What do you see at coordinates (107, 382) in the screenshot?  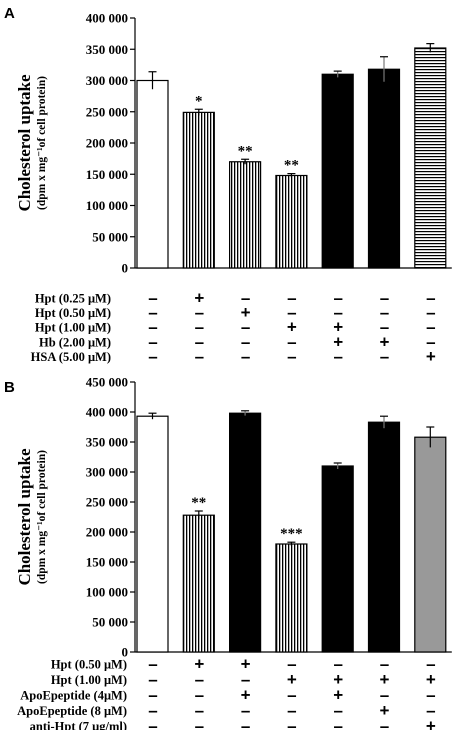 I see `y-tick-label: 450 000` at bounding box center [107, 382].